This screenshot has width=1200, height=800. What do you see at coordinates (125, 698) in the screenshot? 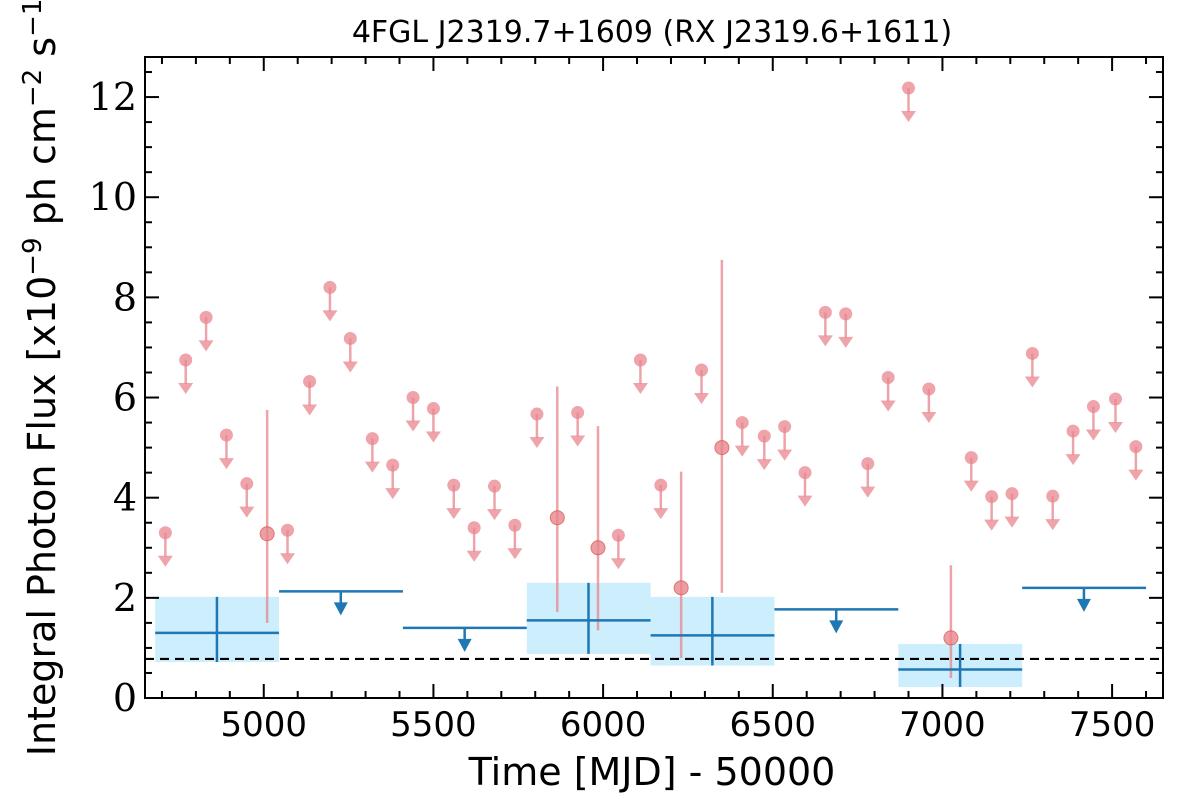
I see `y-tick-label: 0` at bounding box center [125, 698].